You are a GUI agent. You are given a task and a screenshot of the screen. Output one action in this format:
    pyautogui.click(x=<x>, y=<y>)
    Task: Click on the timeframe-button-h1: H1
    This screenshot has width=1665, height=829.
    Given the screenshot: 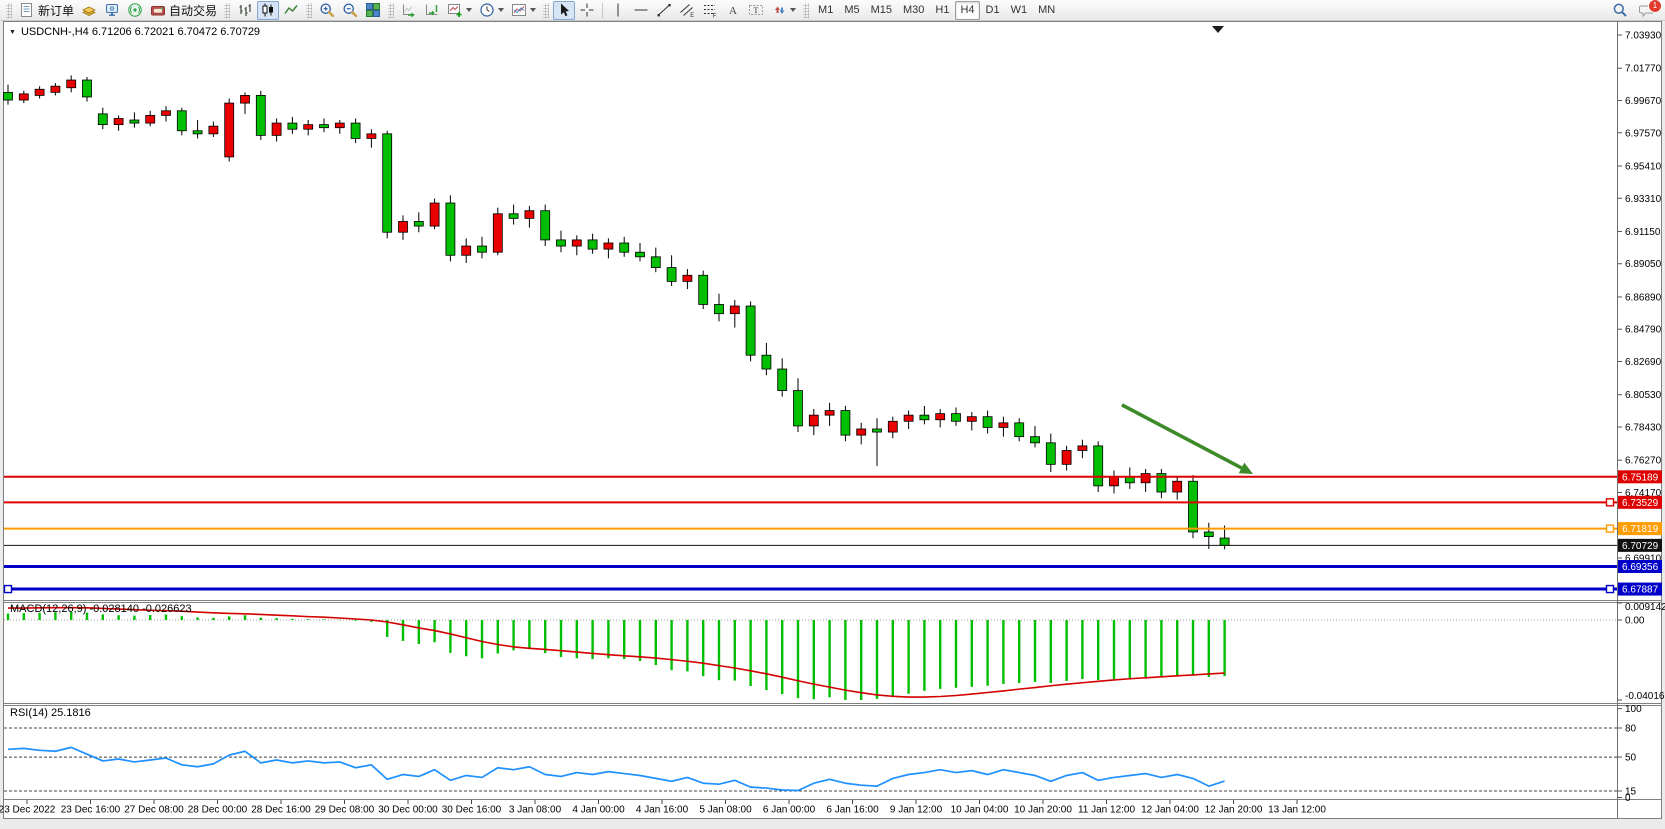 What is the action you would take?
    pyautogui.click(x=942, y=10)
    